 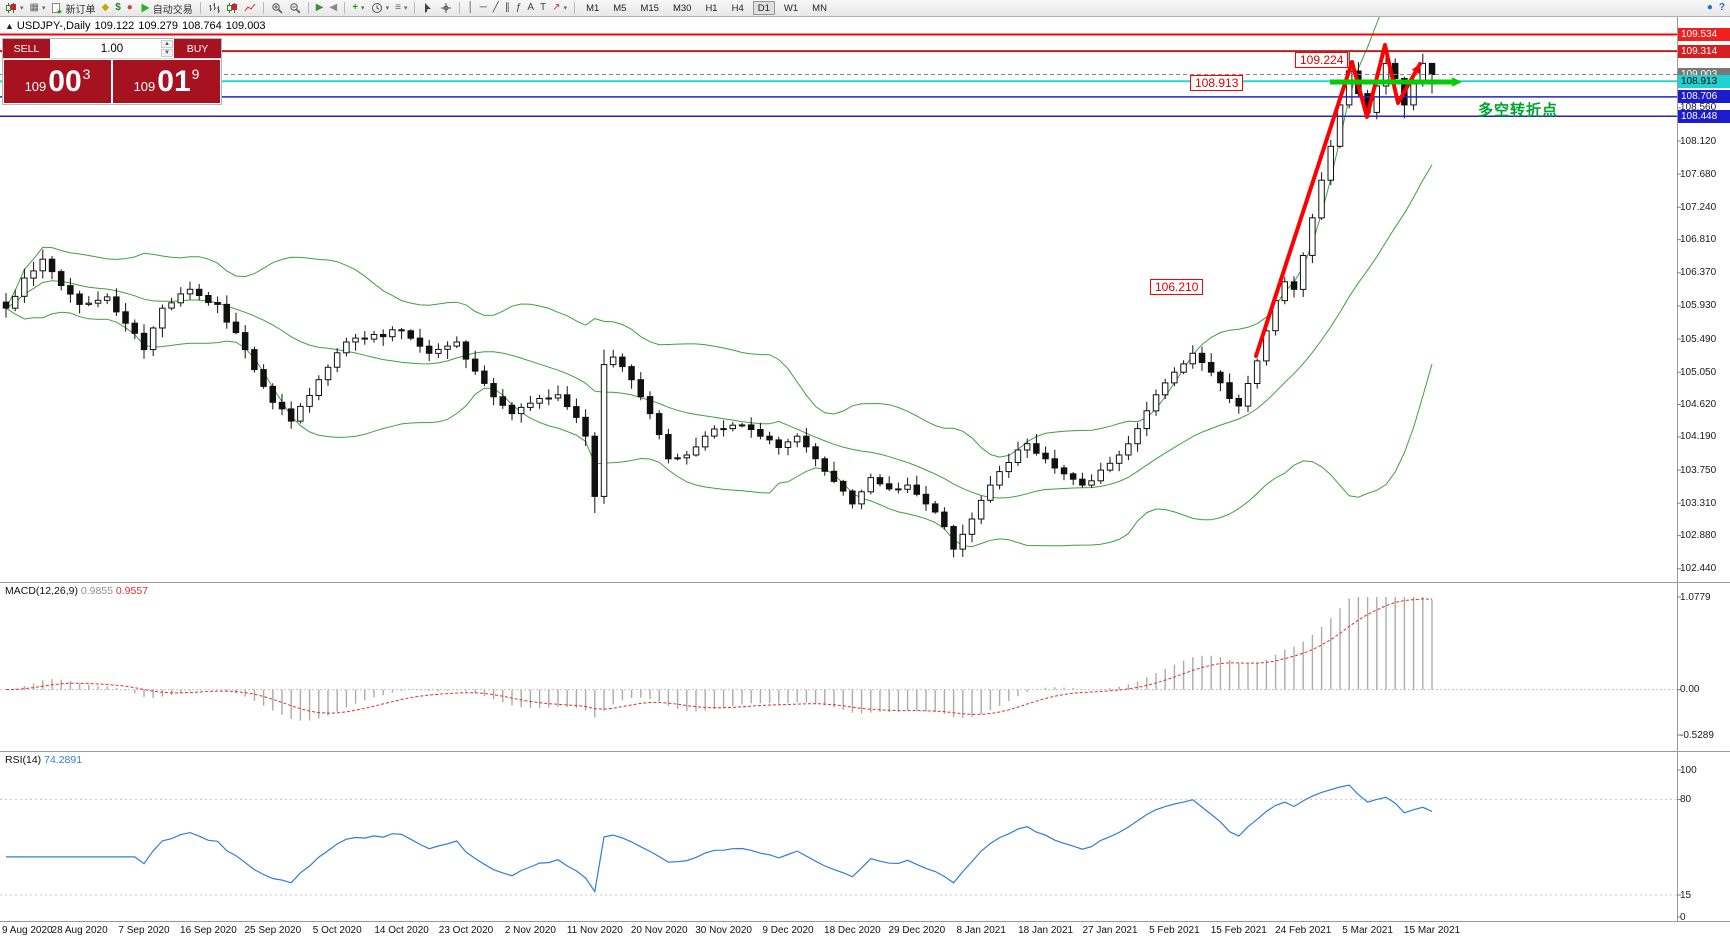 I want to click on date-tick-label: 8 Jan 2021, so click(x=981, y=930).